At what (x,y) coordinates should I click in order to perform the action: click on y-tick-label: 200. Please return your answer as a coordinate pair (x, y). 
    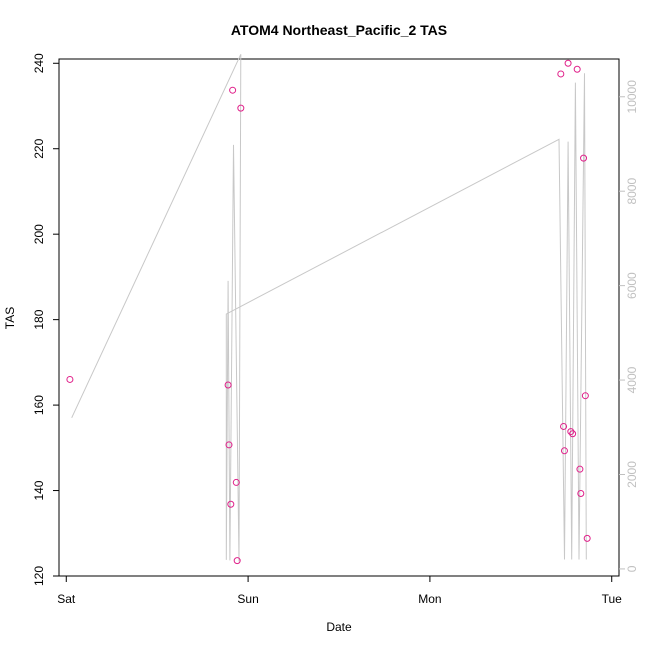
    Looking at the image, I should click on (39, 234).